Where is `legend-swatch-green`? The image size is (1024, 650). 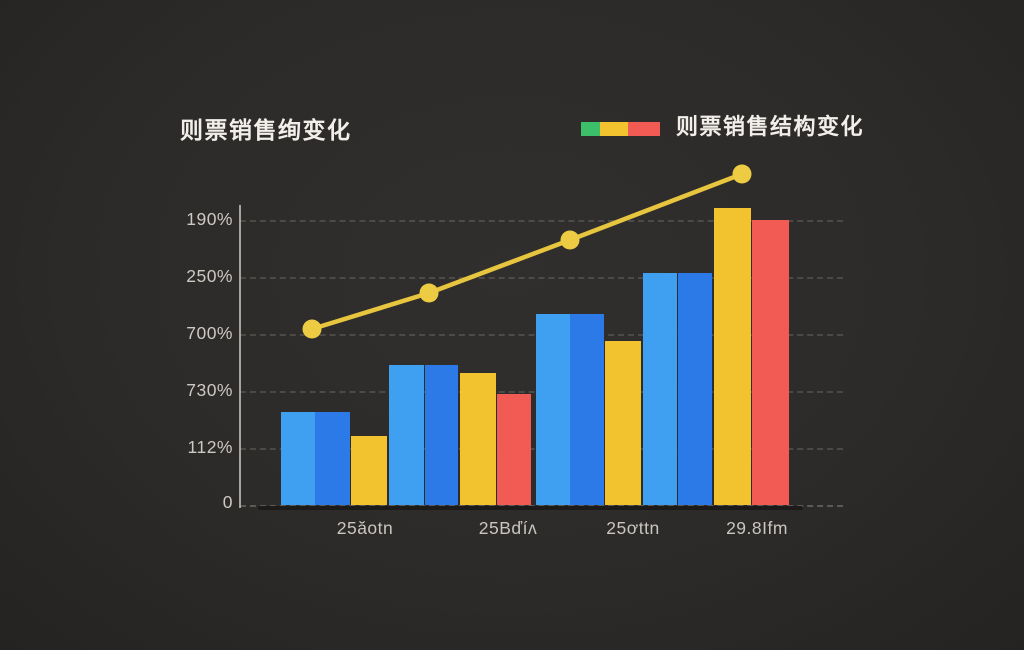 legend-swatch-green is located at coordinates (590, 128).